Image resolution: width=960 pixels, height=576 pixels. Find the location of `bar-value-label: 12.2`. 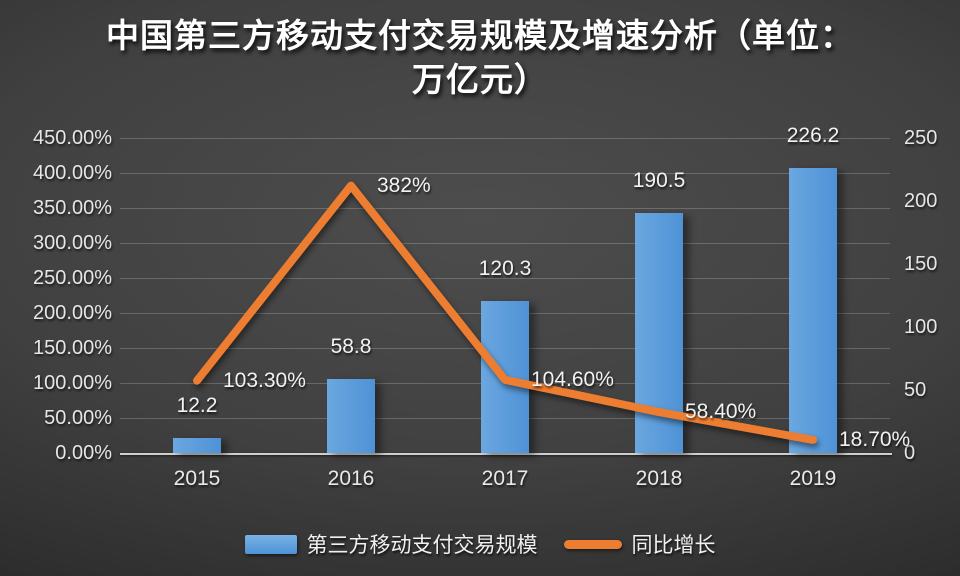

bar-value-label: 12.2 is located at coordinates (197, 405).